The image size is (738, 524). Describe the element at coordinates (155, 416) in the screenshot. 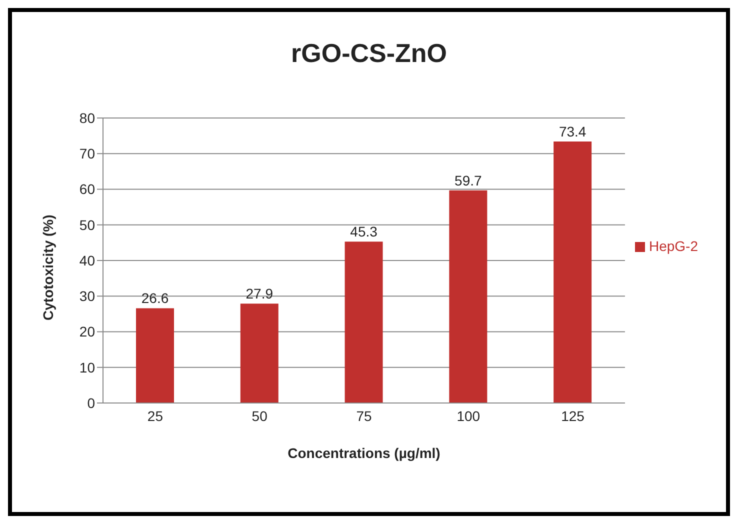

I see `x-tick-label: 25` at that location.